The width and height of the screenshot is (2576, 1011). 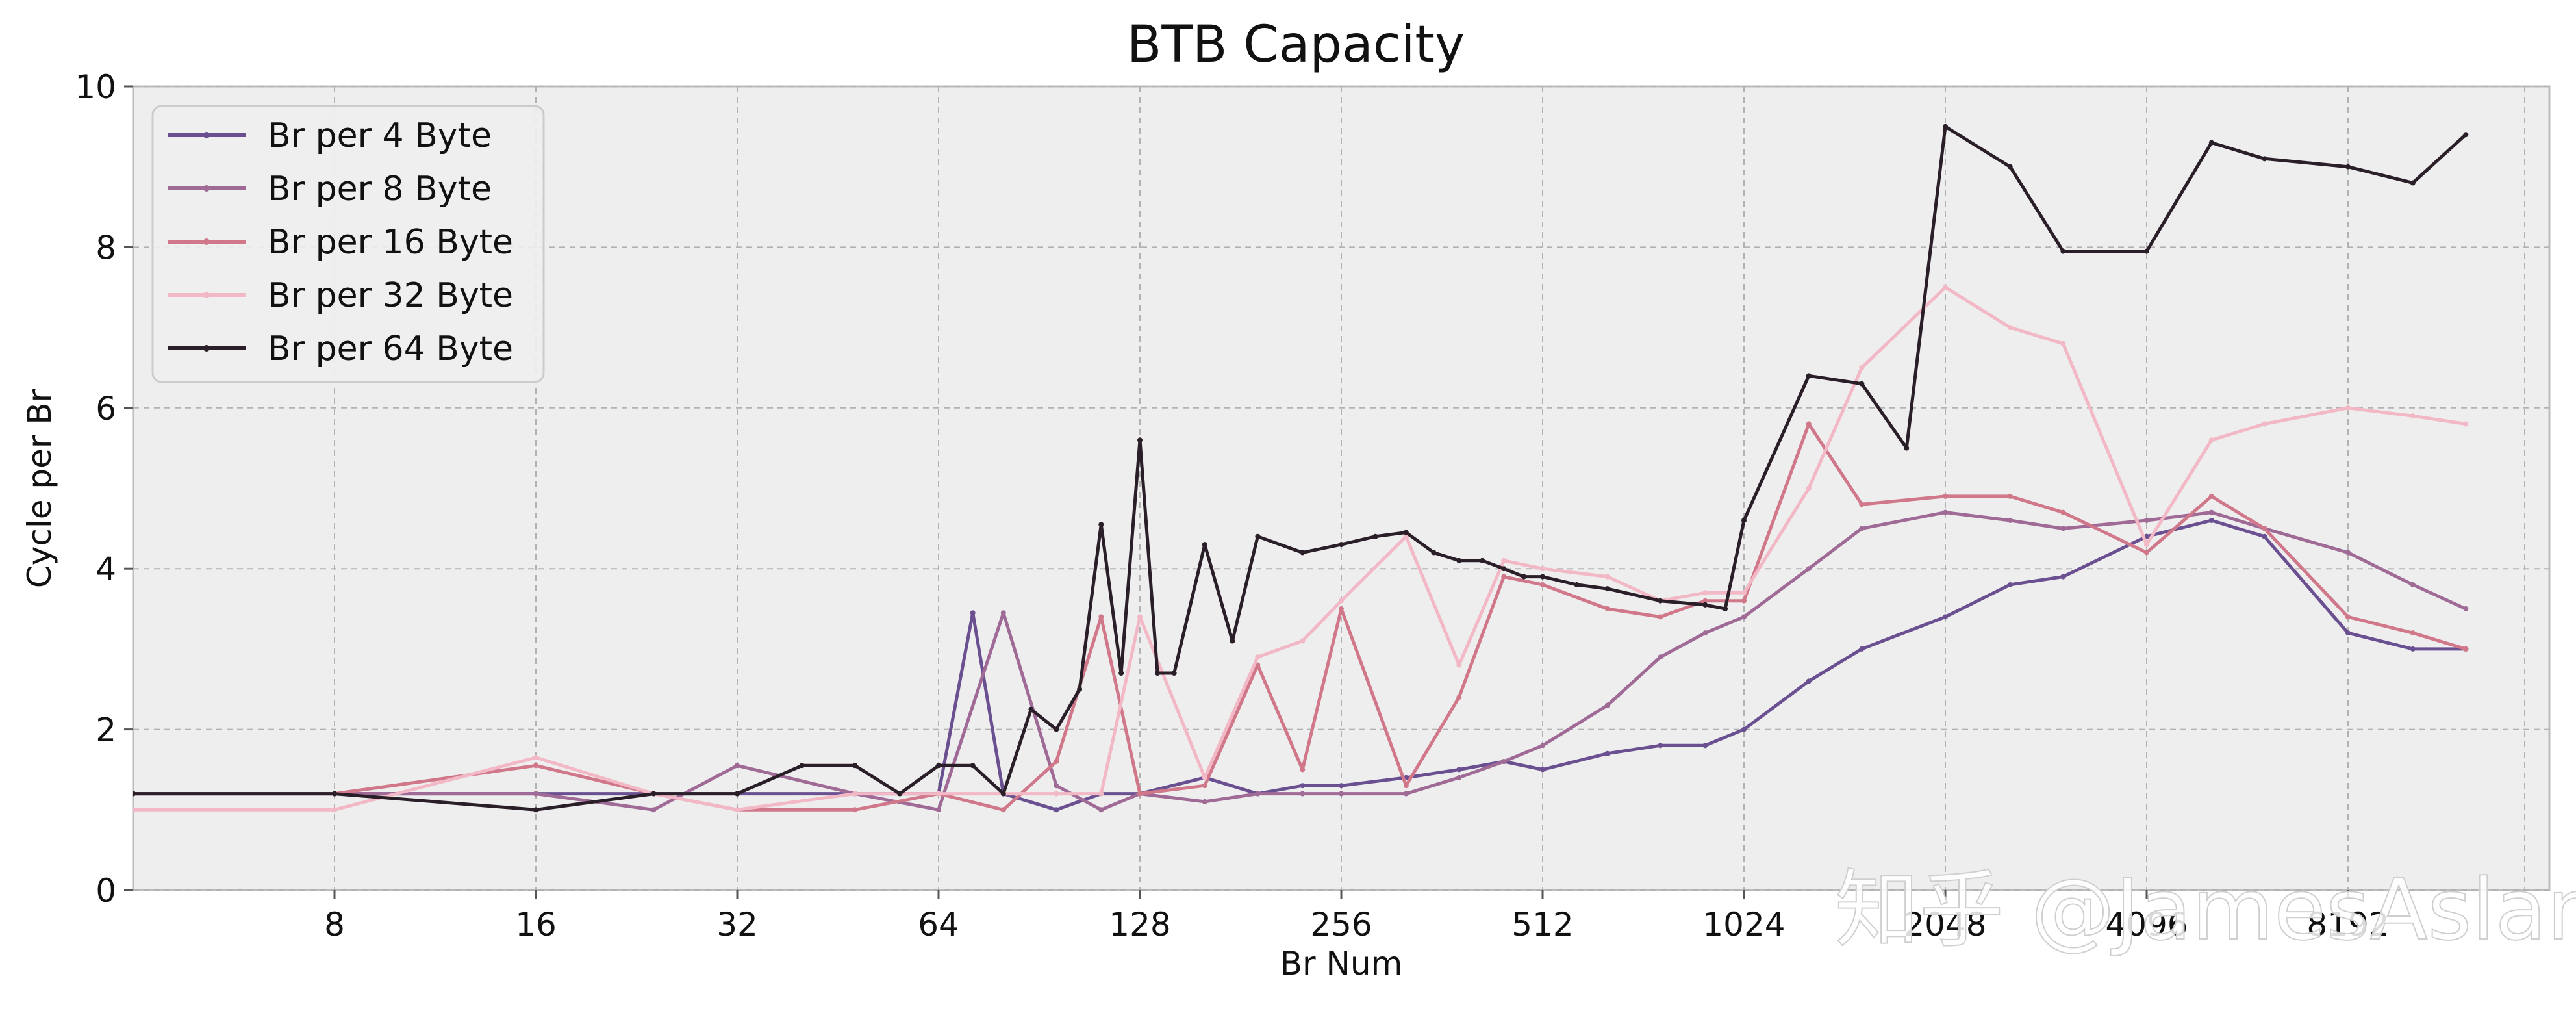 I want to click on x-tick-label: 8192, so click(x=2347, y=924).